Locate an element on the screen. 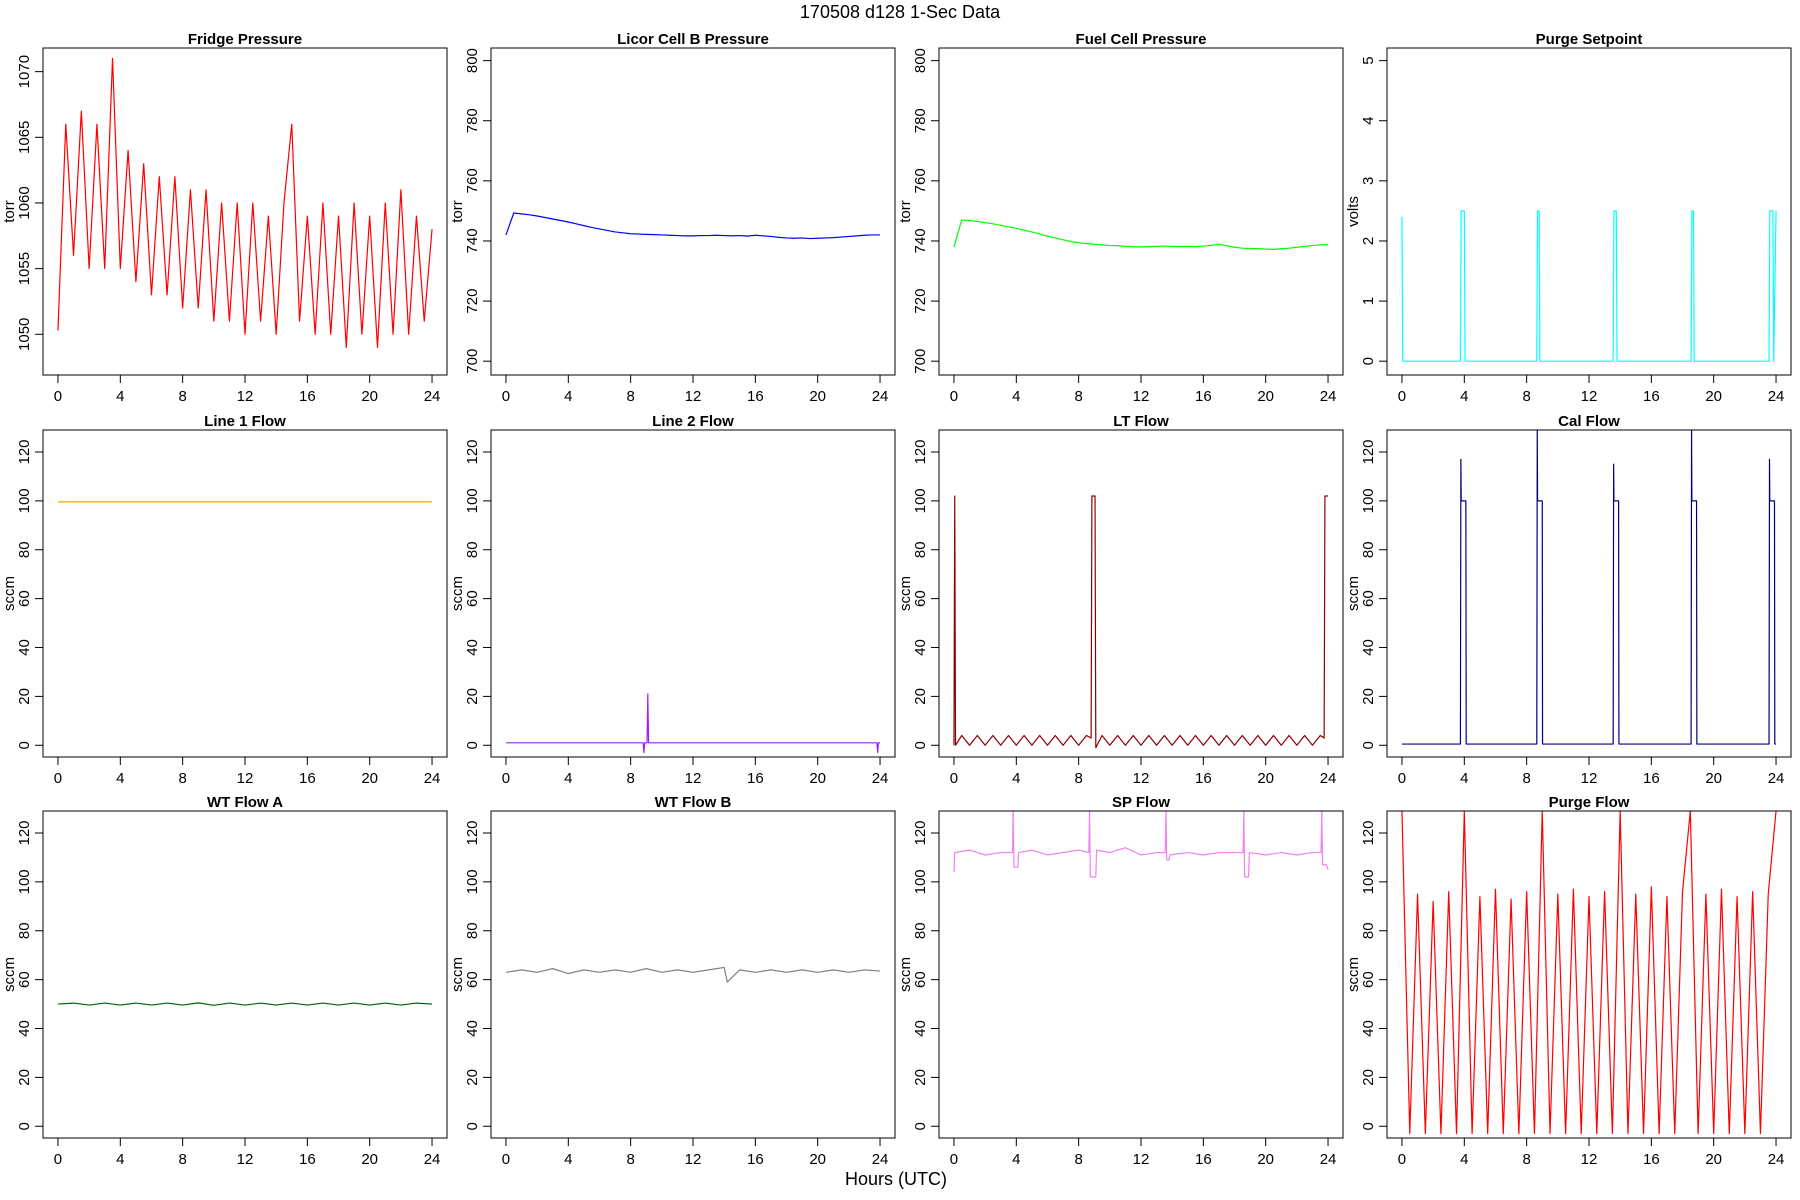  y-tick-label: 1060 is located at coordinates (24, 202).